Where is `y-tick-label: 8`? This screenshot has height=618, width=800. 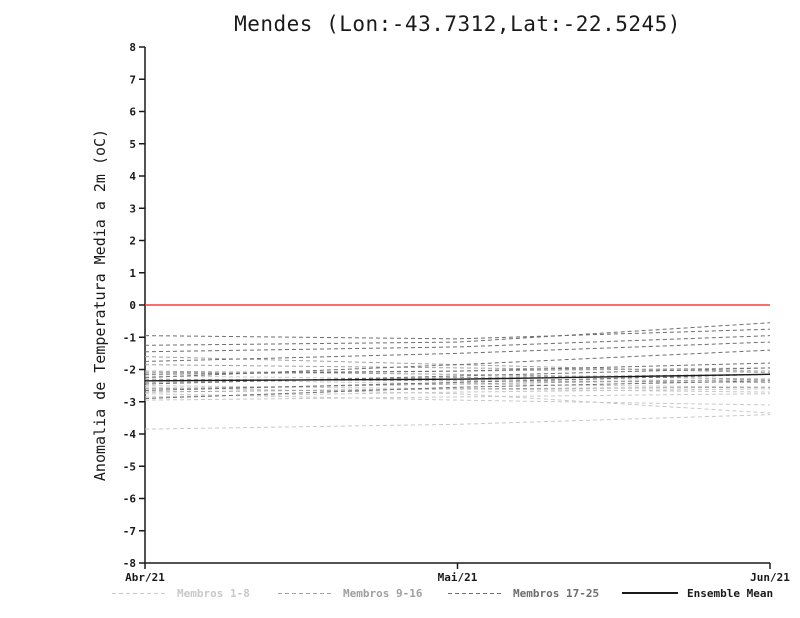 y-tick-label: 8 is located at coordinates (132, 47).